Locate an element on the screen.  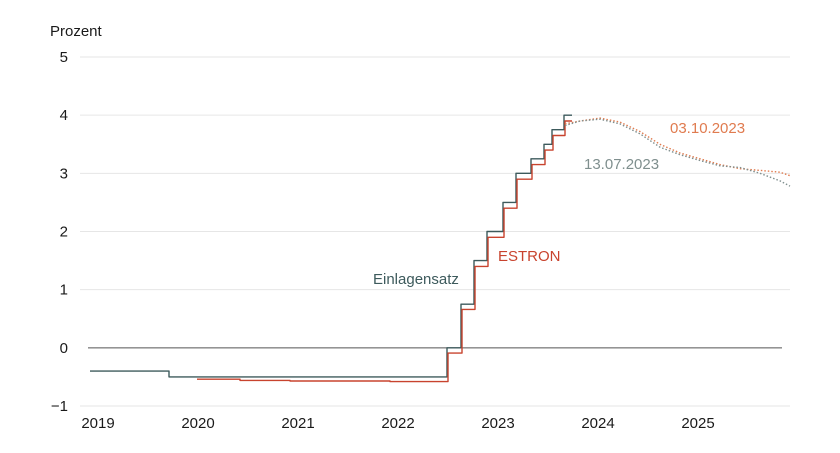
forward-2023-10-03-line is located at coordinates (677, 147).